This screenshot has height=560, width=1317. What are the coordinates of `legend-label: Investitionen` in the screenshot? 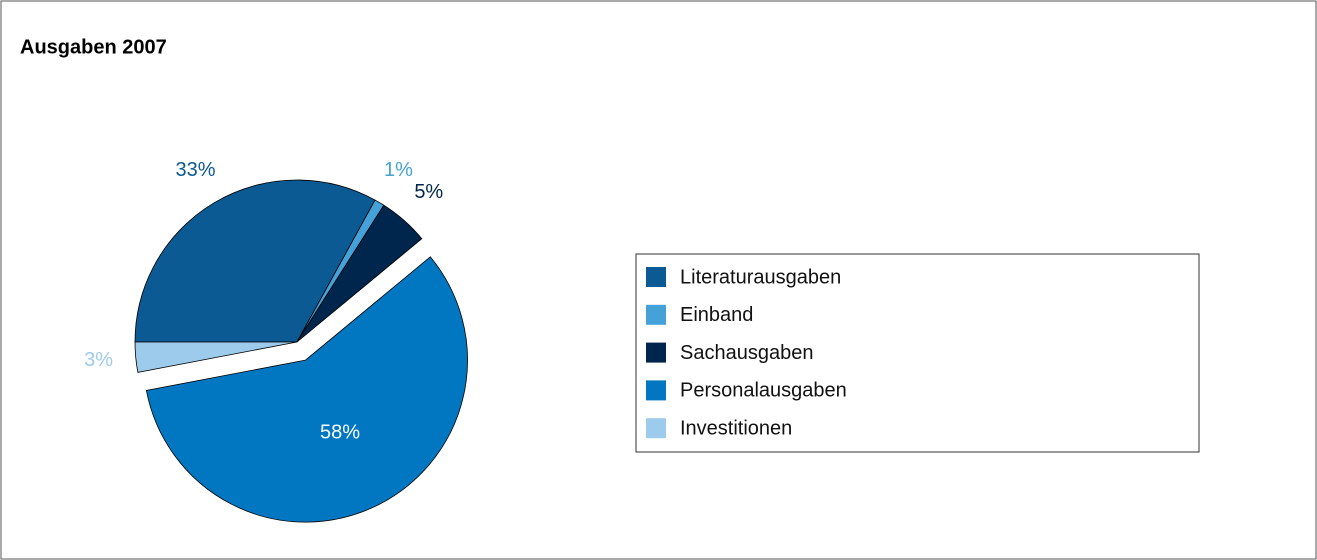 It's located at (736, 428).